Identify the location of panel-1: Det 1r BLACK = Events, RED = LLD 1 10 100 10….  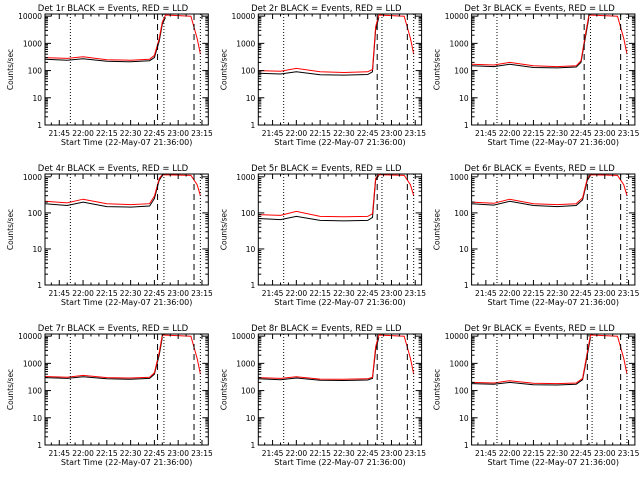
(109, 75).